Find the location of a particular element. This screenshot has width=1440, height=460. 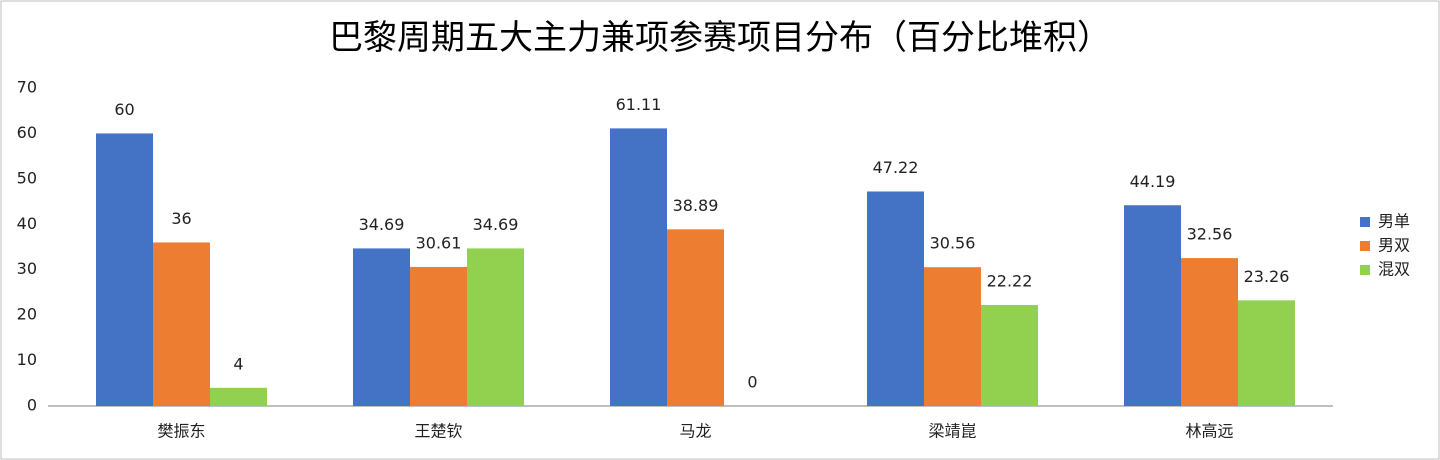

y-tick-label: 40 is located at coordinates (27, 223).